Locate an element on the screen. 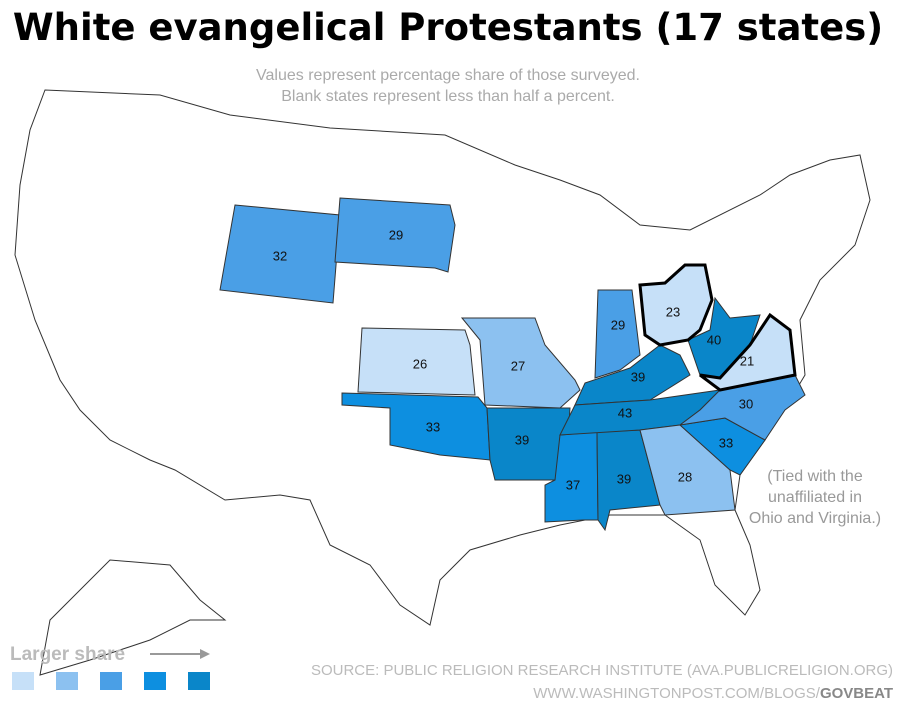 The image size is (897, 704). state-value: 27 is located at coordinates (518, 365).